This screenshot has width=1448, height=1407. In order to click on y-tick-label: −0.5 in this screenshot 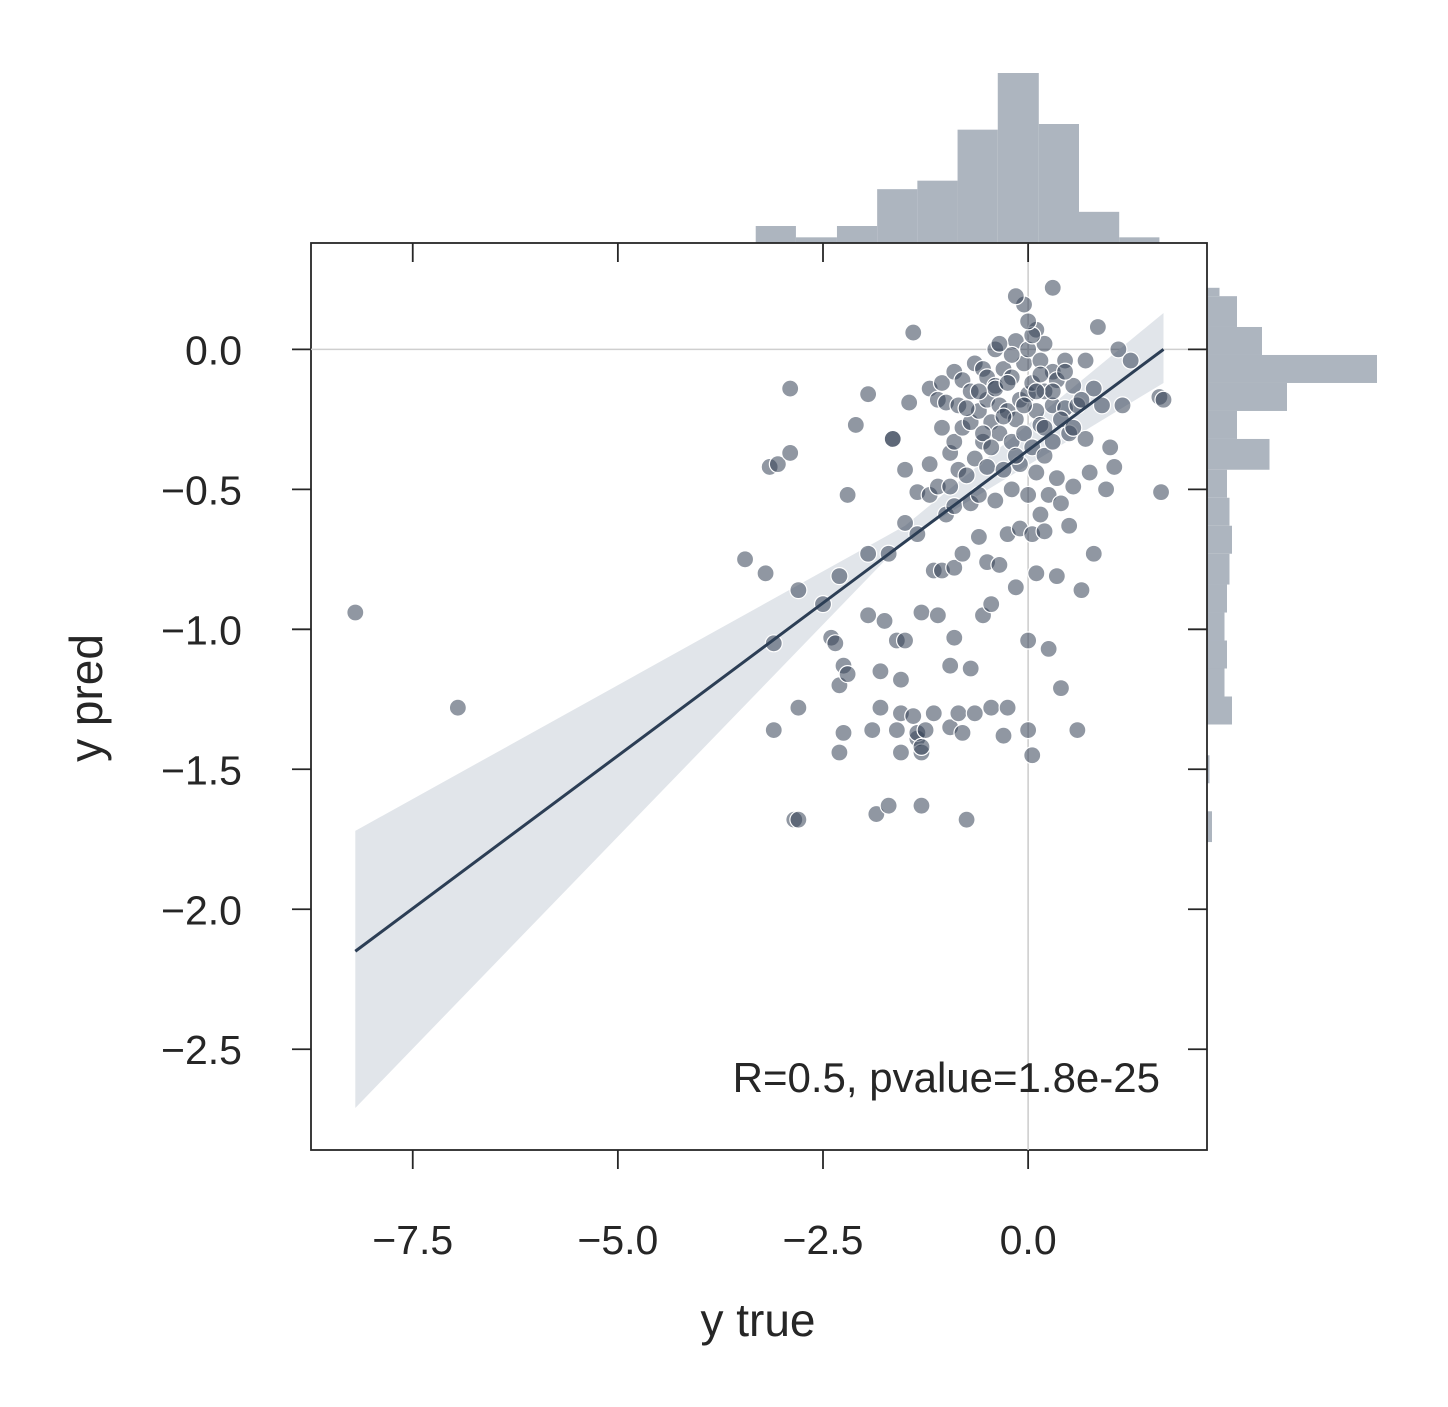, I will do `click(201, 490)`.